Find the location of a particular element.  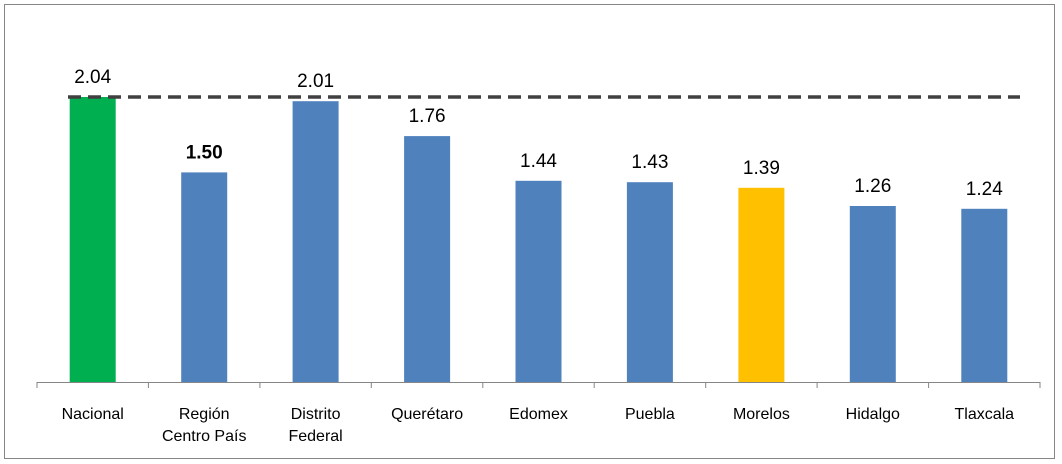

tick-label-line: Distrito is located at coordinates (316, 414).